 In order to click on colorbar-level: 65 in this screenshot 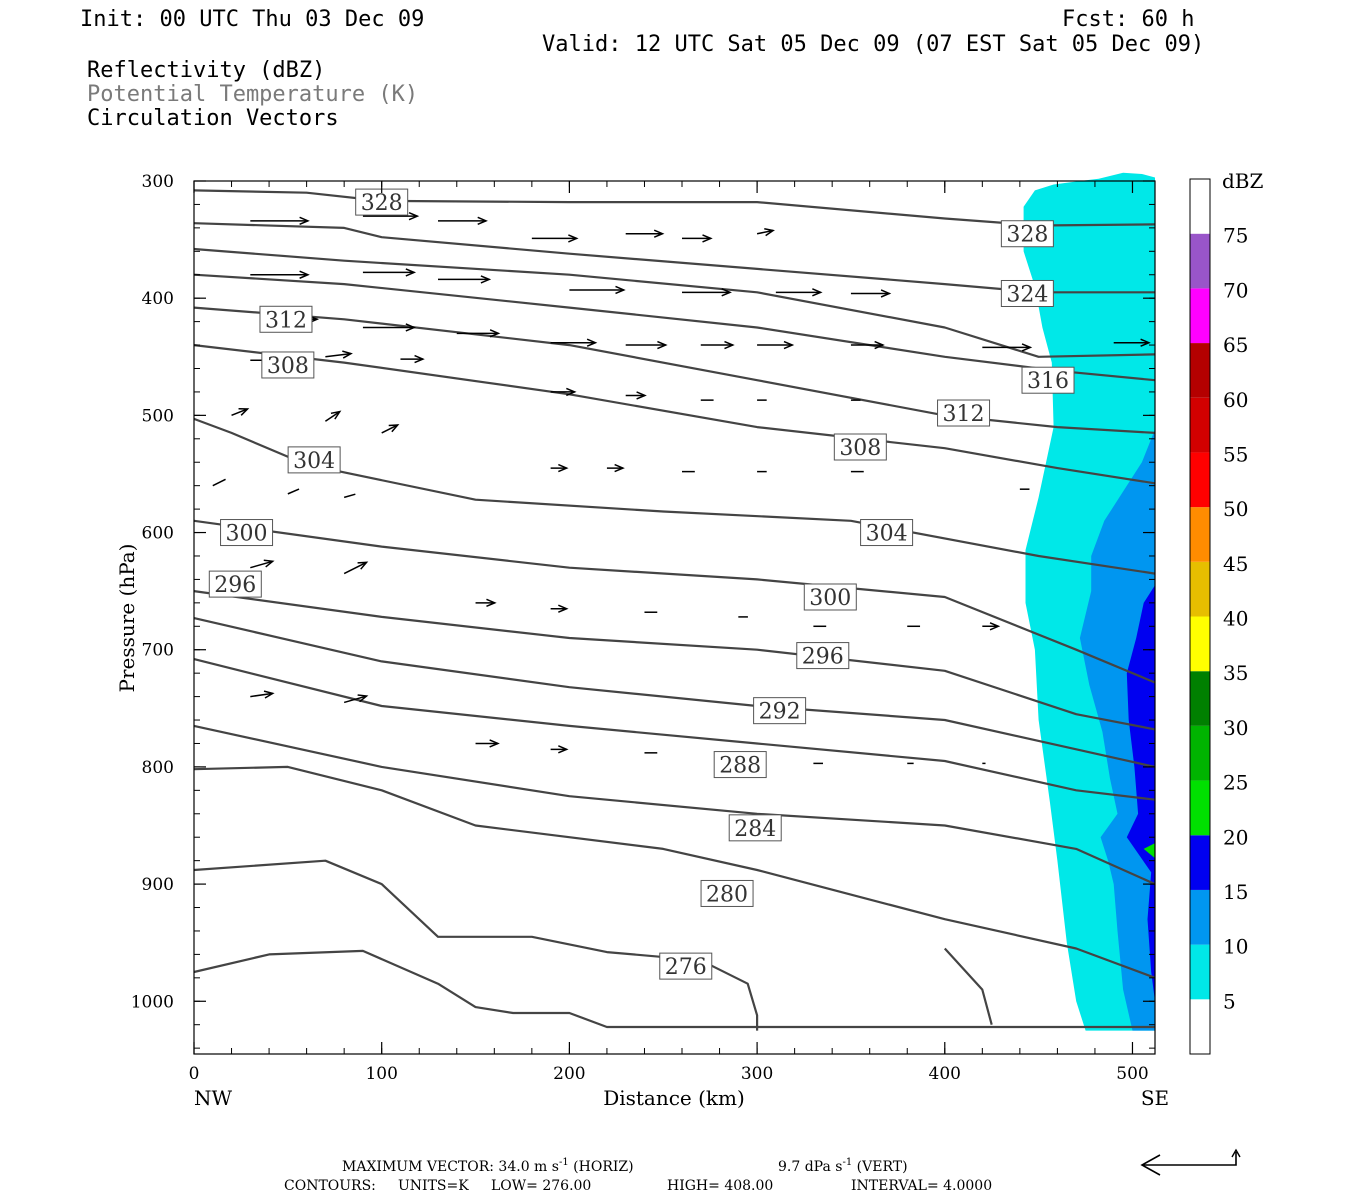, I will do `click(1235, 345)`.